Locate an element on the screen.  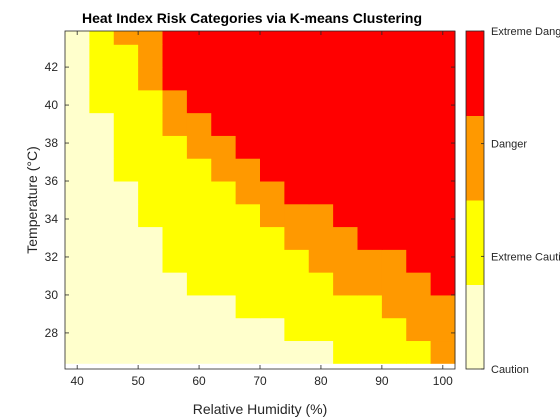
y-axis-label: Temperature (°C) is located at coordinates (32, 200).